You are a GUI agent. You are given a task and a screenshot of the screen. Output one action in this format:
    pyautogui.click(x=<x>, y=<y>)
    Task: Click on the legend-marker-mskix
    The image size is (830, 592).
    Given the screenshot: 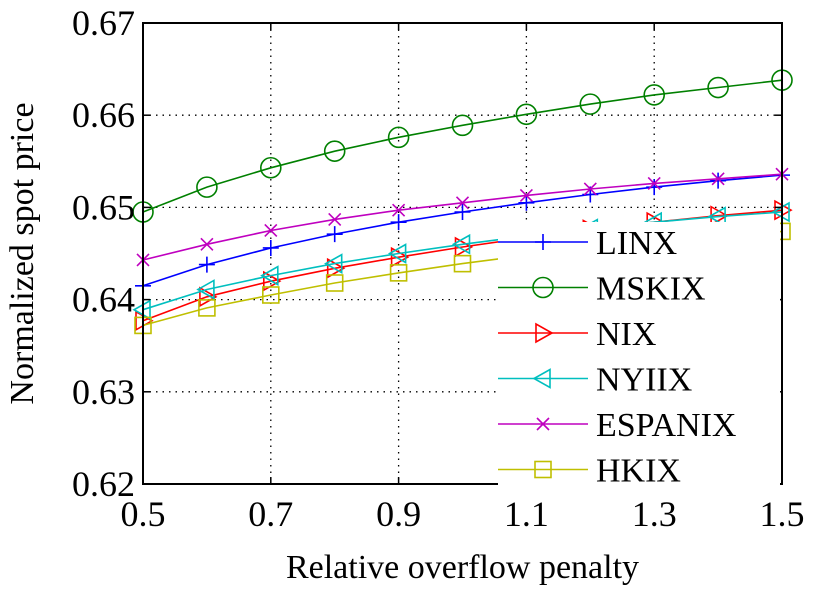 What is the action you would take?
    pyautogui.click(x=543, y=287)
    